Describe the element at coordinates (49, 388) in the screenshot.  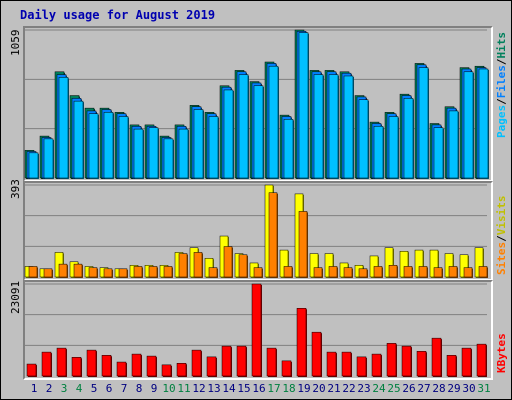
I see `x-tick-label-day-2: 2` at that location.